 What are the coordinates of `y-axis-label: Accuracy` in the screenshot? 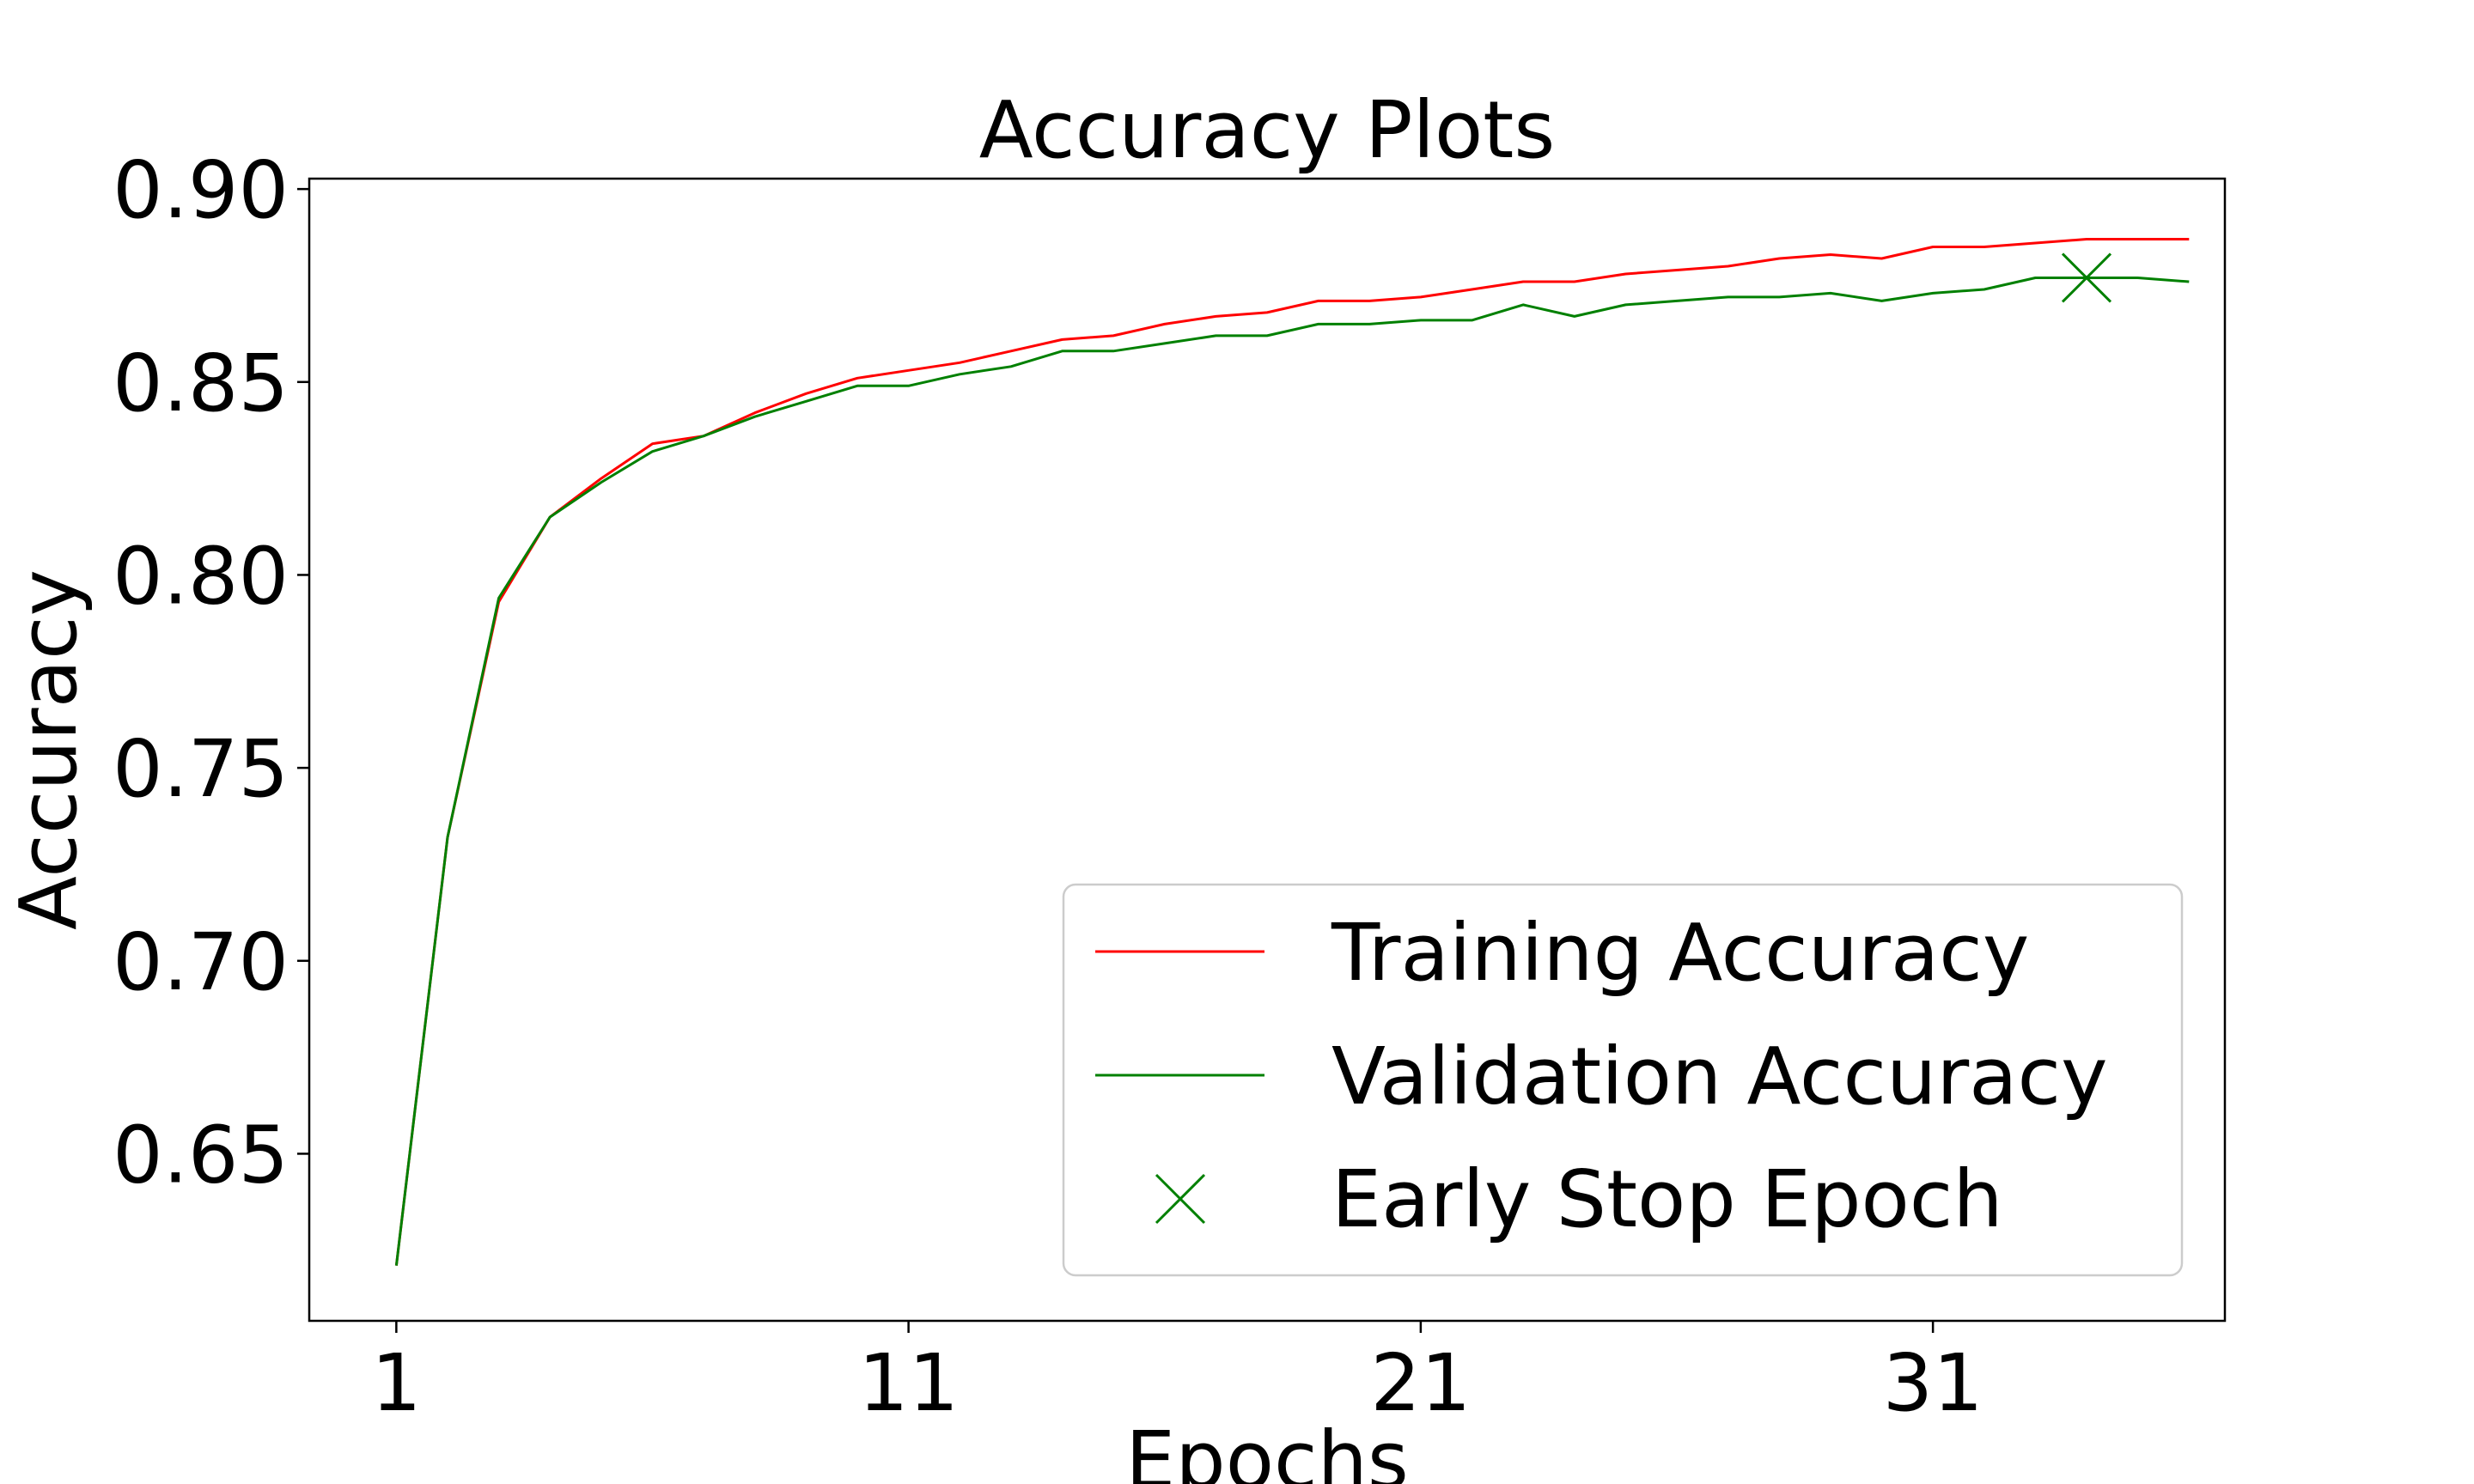 It's located at (48, 749).